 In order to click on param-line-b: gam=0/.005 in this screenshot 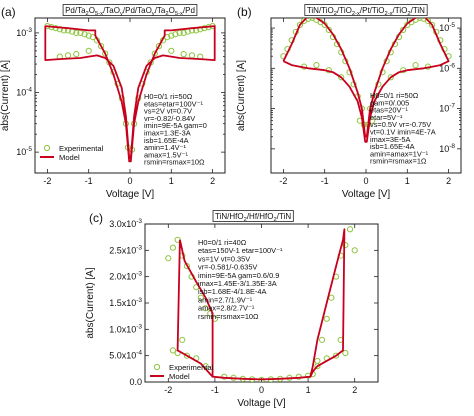, I will do `click(389, 102)`.